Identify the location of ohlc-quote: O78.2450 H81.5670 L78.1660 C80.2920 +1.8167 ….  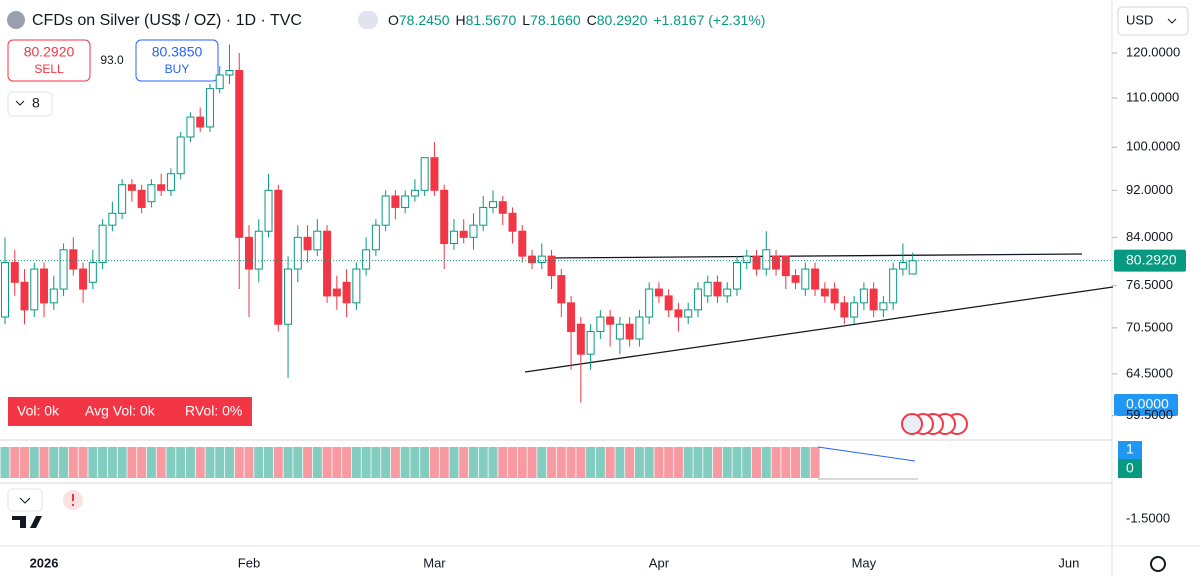
(576, 20).